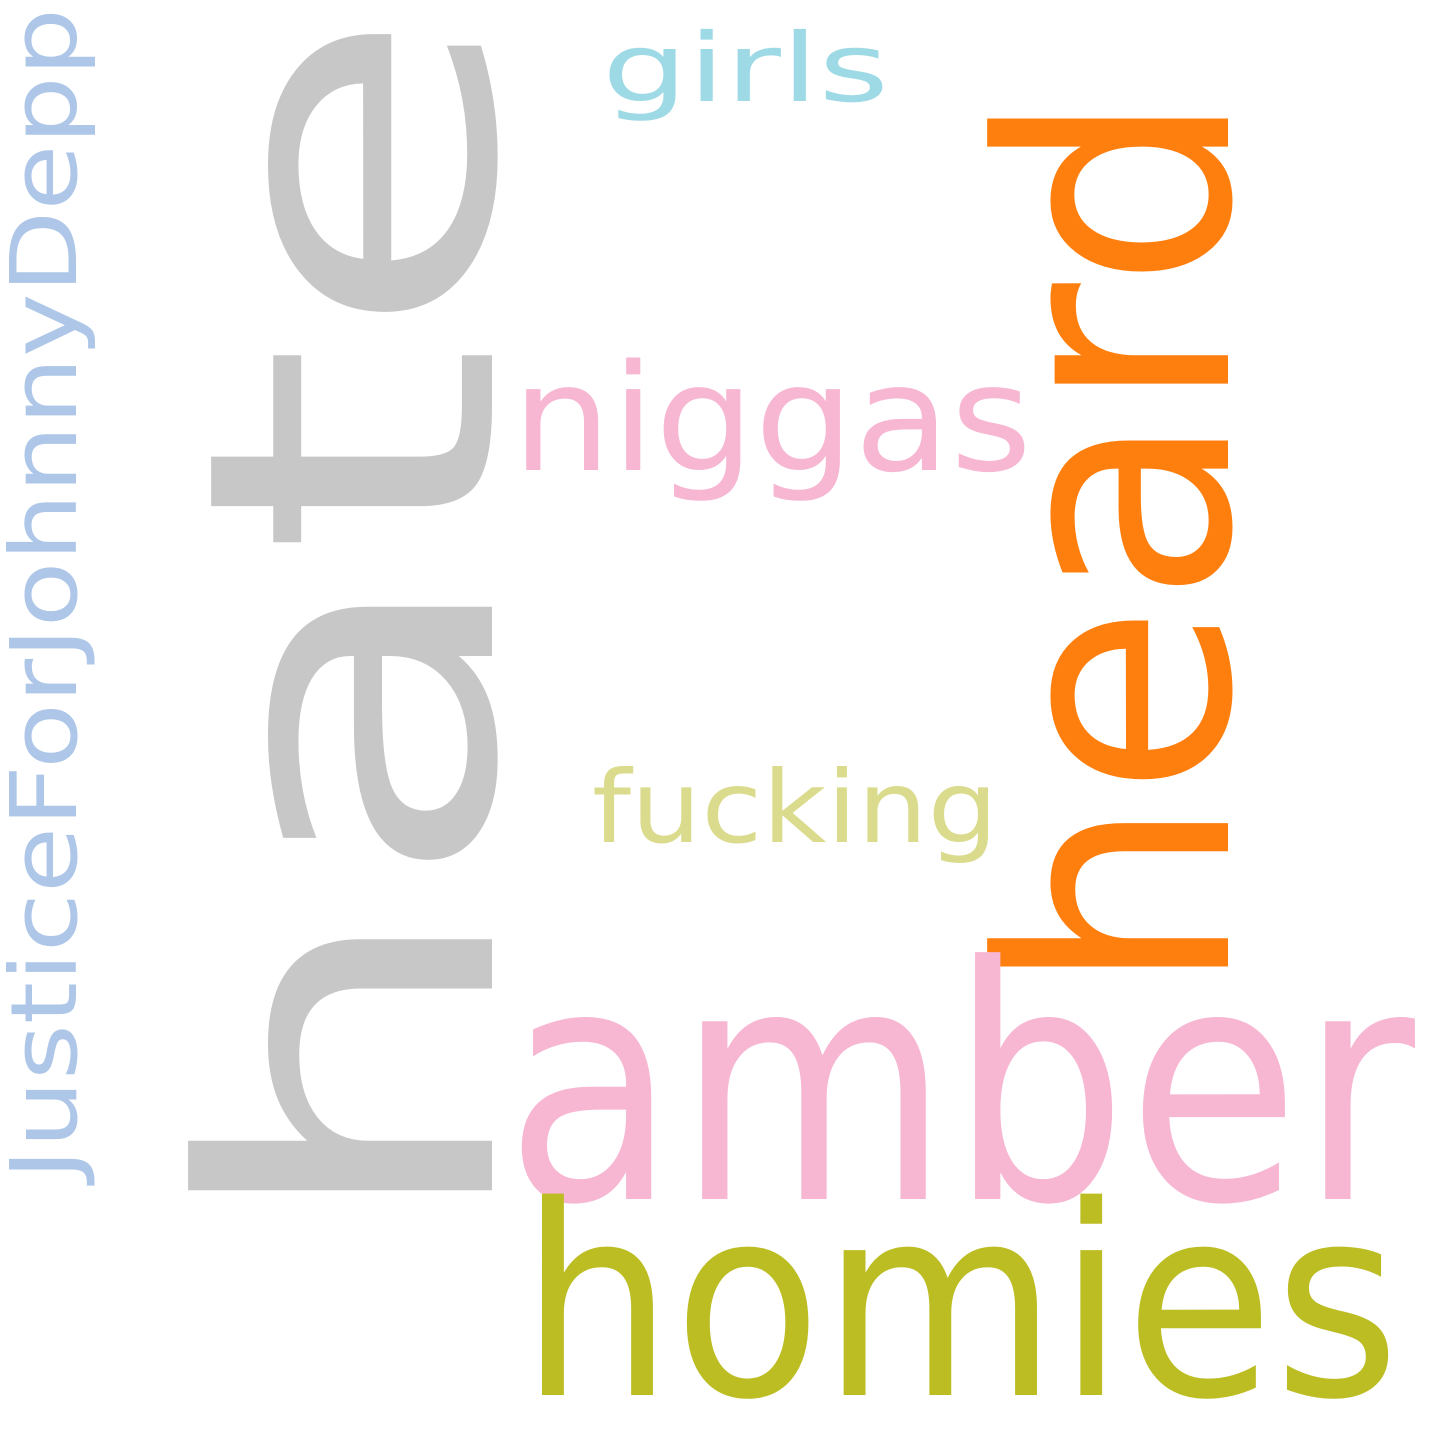 The height and width of the screenshot is (1440, 1440). What do you see at coordinates (745, 69) in the screenshot?
I see `word-girls: girls` at bounding box center [745, 69].